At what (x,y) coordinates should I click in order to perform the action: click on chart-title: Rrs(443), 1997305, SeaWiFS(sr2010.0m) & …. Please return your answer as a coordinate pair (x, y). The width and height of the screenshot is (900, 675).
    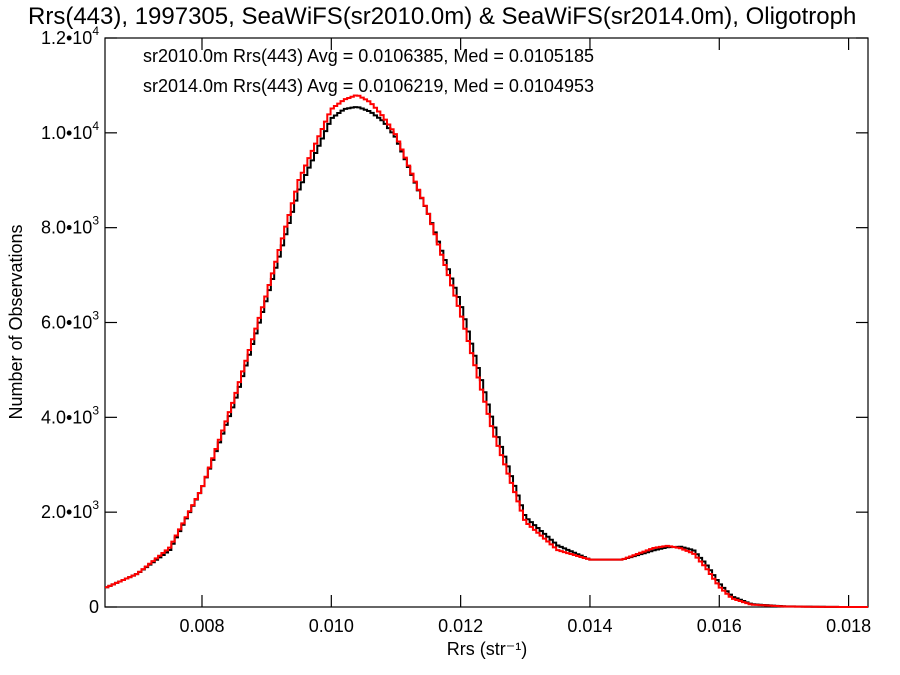
    Looking at the image, I should click on (442, 16).